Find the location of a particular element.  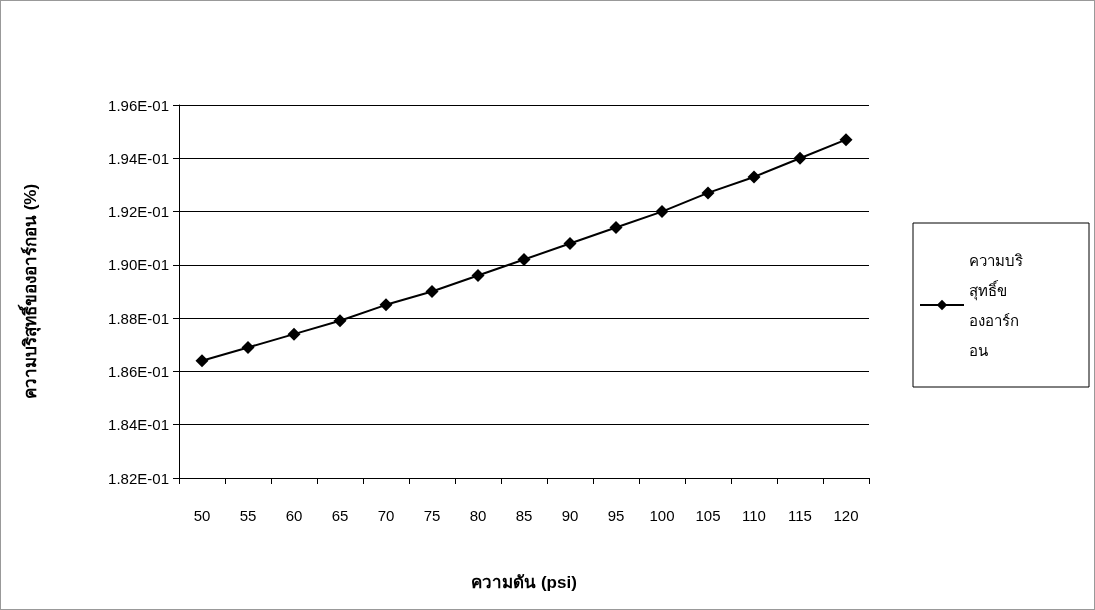

y-tick-label: 1.94E-01 is located at coordinates (138, 158).